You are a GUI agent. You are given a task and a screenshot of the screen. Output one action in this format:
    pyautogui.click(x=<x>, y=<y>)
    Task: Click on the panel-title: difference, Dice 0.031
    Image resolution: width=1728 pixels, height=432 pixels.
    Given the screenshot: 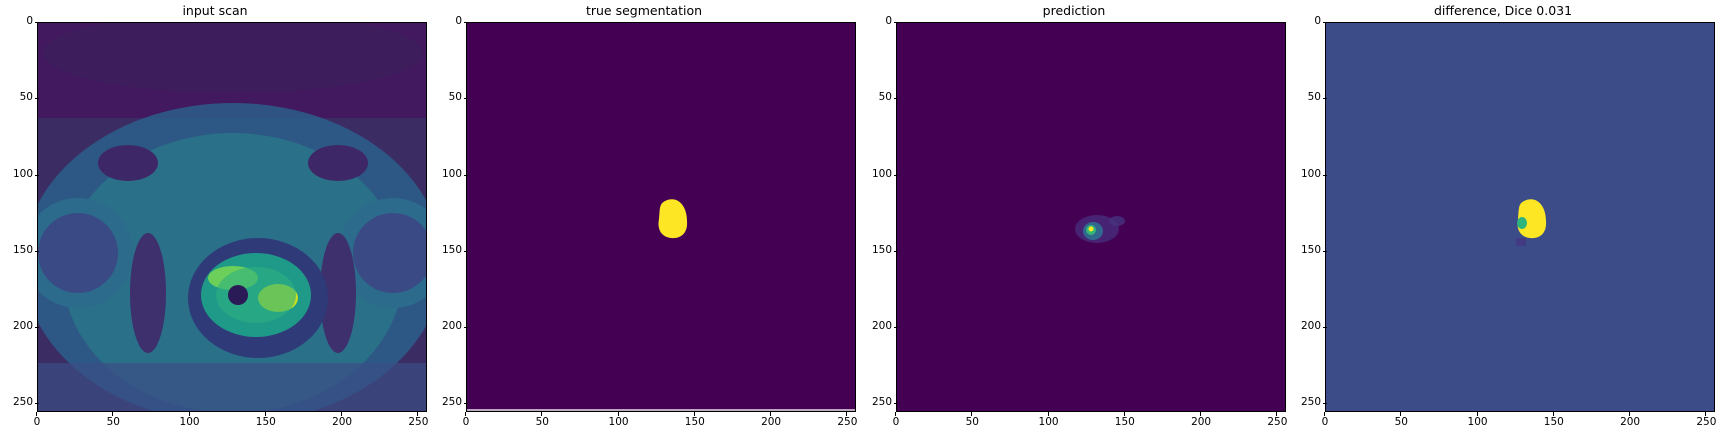 What is the action you would take?
    pyautogui.click(x=1503, y=10)
    